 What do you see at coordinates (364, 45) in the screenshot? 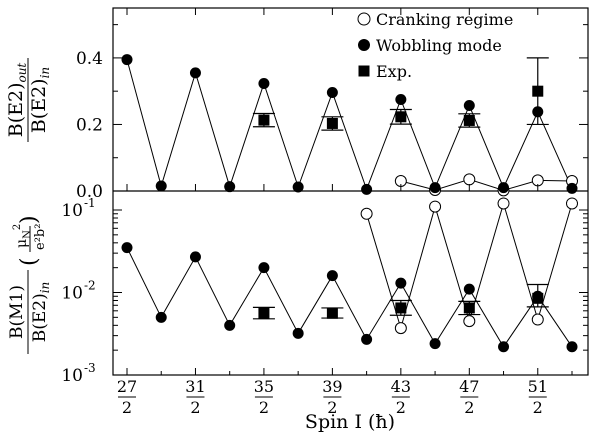
I see `legend-wobbling-symbol` at bounding box center [364, 45].